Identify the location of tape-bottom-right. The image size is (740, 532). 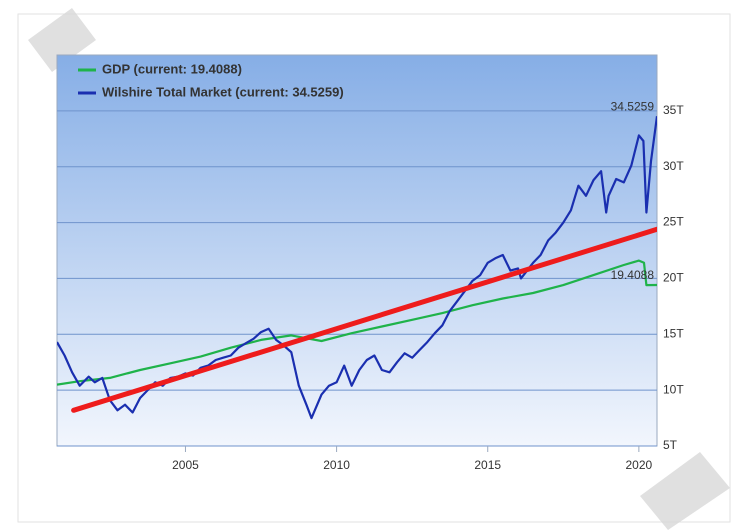
(685, 491).